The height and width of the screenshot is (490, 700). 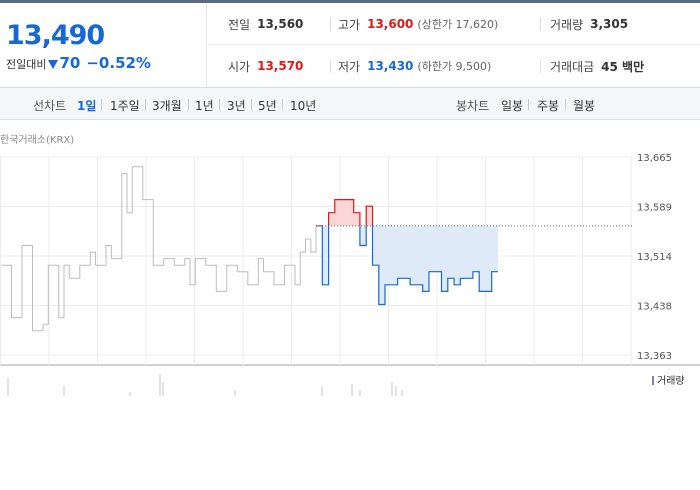 I want to click on stat-value: 45 백만, so click(x=623, y=66).